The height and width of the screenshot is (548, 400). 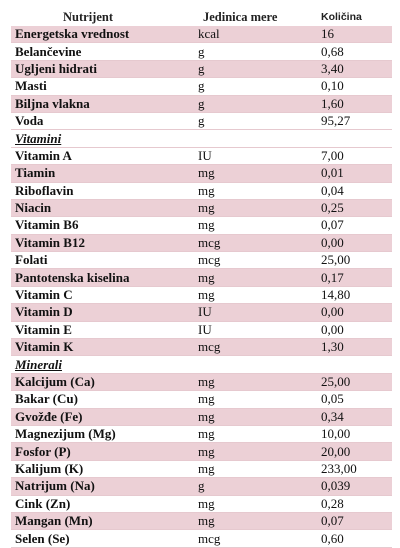 I want to click on section-heading-row: Vitamini, so click(x=201, y=138).